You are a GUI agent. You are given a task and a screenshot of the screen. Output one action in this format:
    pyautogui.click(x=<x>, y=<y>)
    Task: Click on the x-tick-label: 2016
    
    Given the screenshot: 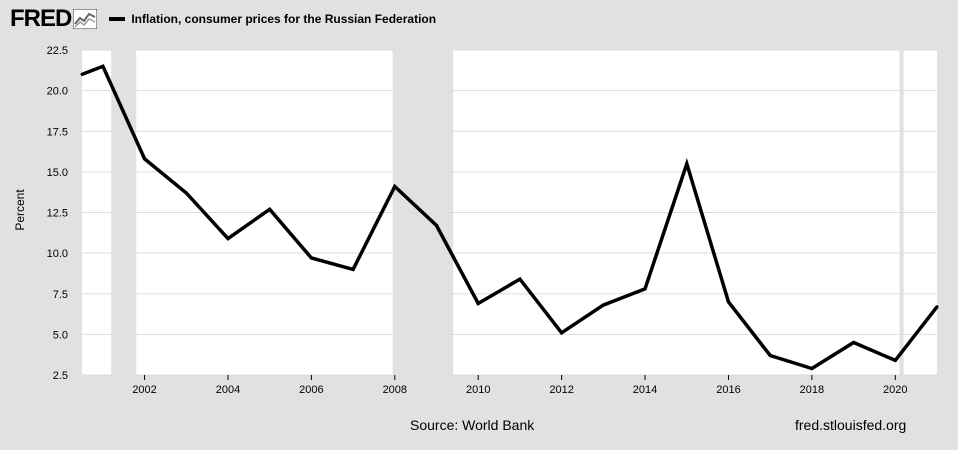 What is the action you would take?
    pyautogui.click(x=728, y=390)
    